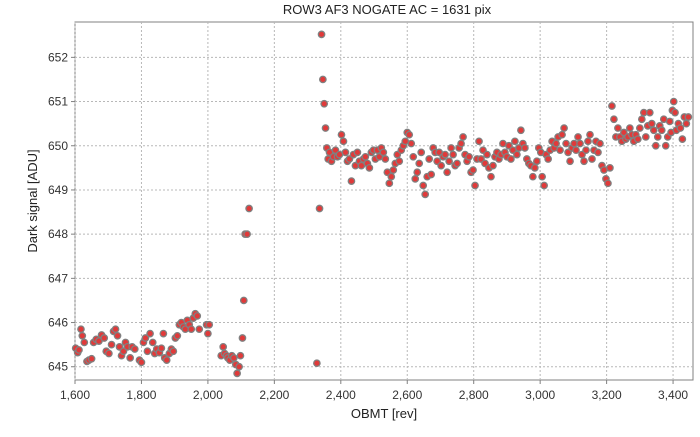 Image resolution: width=700 pixels, height=437 pixels. Describe the element at coordinates (58, 146) in the screenshot. I see `y-tick-label: 650` at that location.